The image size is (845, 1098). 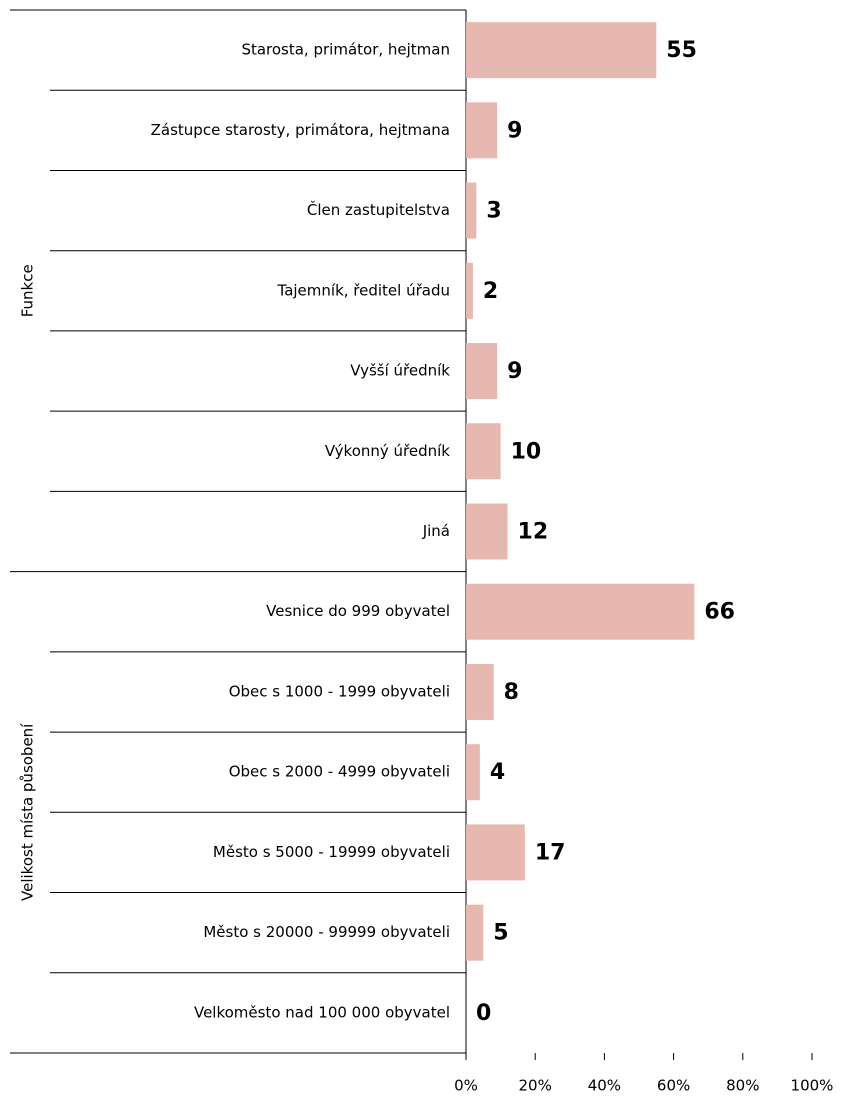 What do you see at coordinates (387, 451) in the screenshot?
I see `category-label: Výkonný úředník` at bounding box center [387, 451].